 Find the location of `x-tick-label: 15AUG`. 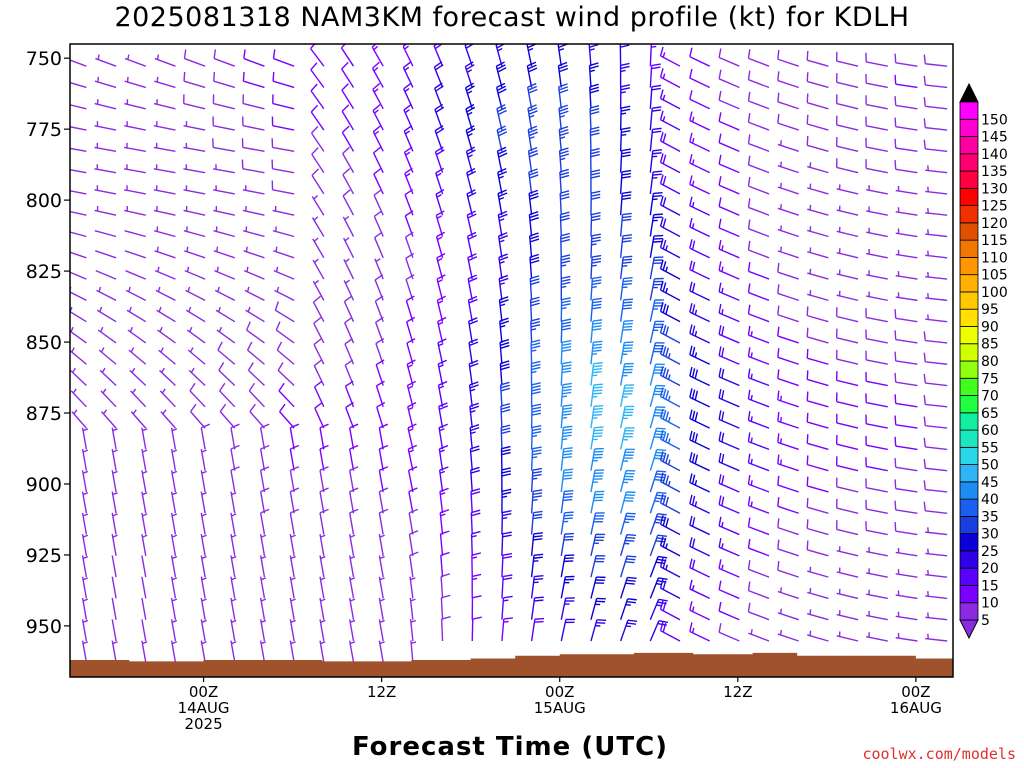

x-tick-label: 15AUG is located at coordinates (560, 708).